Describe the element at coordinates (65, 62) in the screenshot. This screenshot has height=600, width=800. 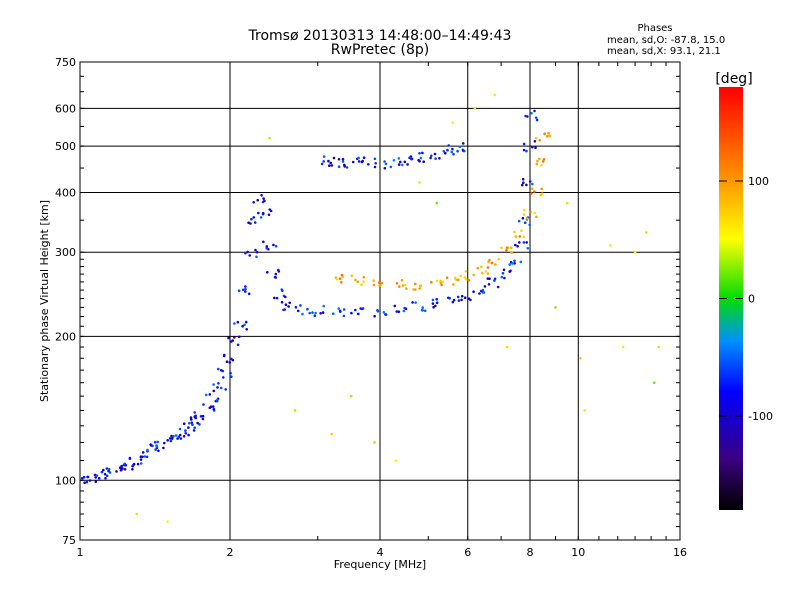
I see `y-tick-label: 750` at that location.